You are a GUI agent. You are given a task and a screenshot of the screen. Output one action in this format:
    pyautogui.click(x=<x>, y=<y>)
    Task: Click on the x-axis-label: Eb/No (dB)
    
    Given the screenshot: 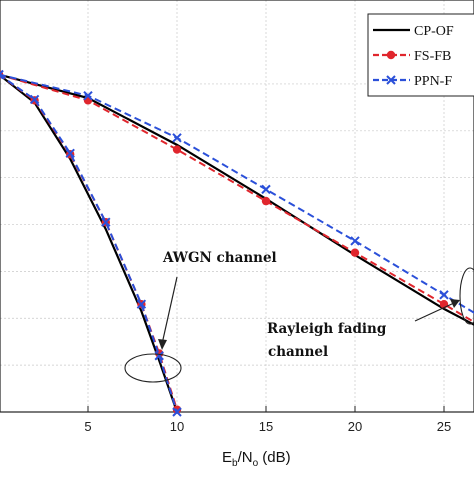 What is the action you would take?
    pyautogui.click(x=256, y=459)
    